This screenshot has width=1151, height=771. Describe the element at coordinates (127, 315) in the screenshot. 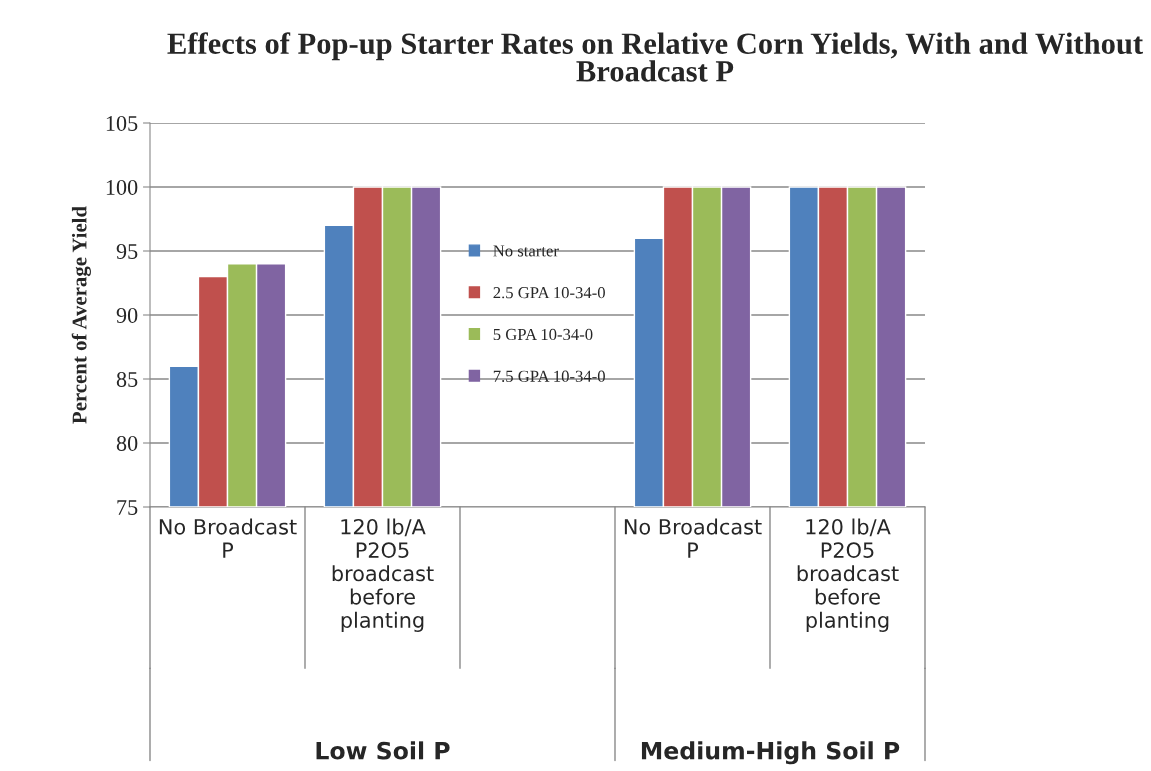

I see `y-tick-label: 90` at that location.